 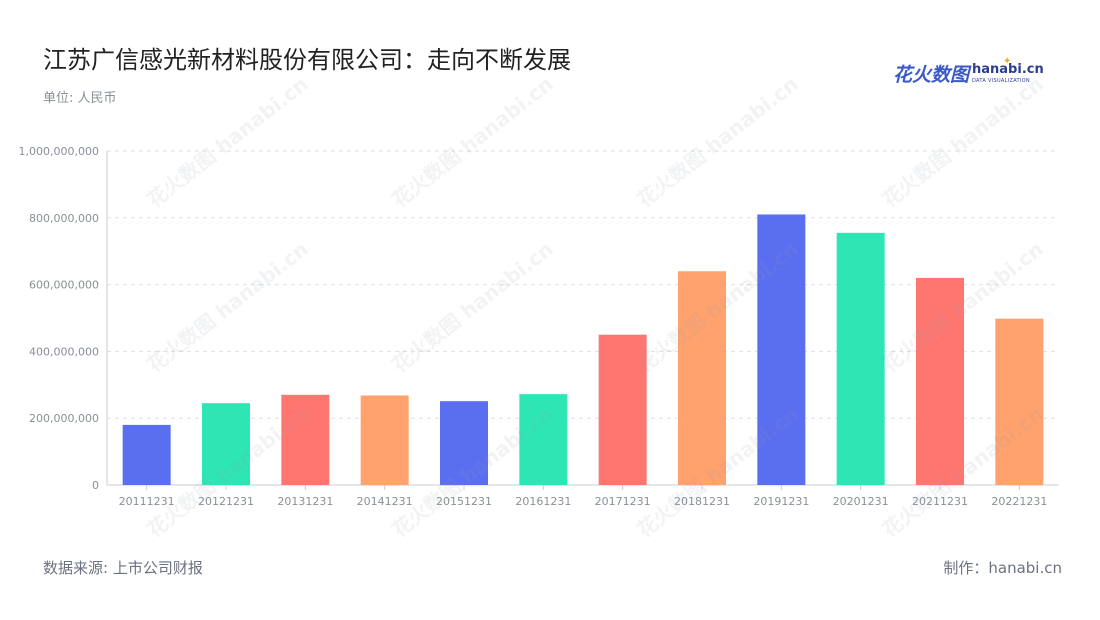 What do you see at coordinates (80, 98) in the screenshot?
I see `unit-label: 单位: 人民币` at bounding box center [80, 98].